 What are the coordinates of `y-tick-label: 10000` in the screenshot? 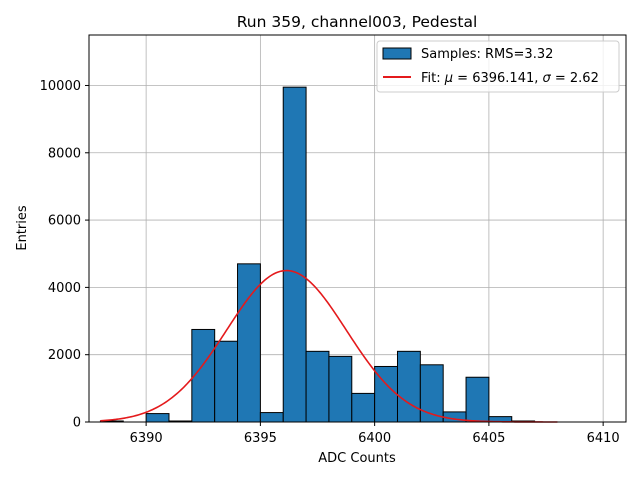 It's located at (60, 86).